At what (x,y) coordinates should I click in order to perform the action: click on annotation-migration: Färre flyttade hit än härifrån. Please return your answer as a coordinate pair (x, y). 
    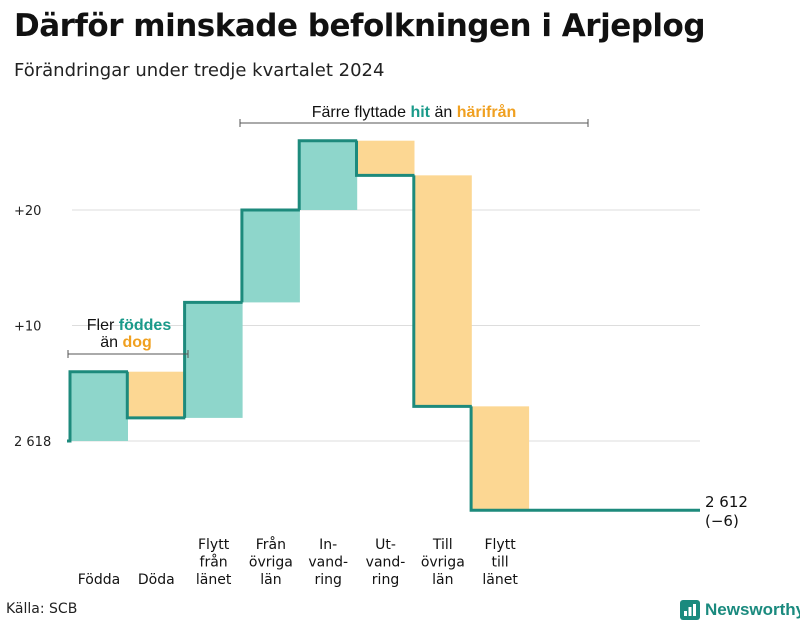
    Looking at the image, I should click on (414, 115).